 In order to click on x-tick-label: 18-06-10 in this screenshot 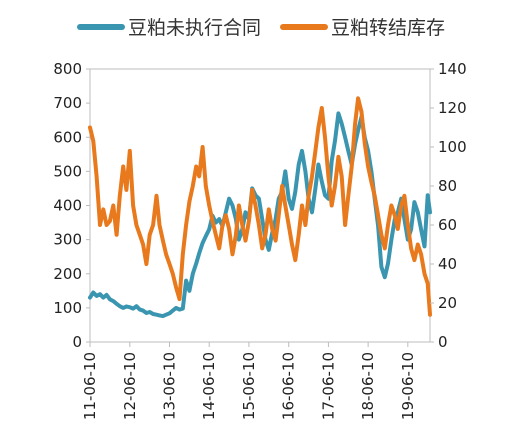, I will do `click(368, 386)`.